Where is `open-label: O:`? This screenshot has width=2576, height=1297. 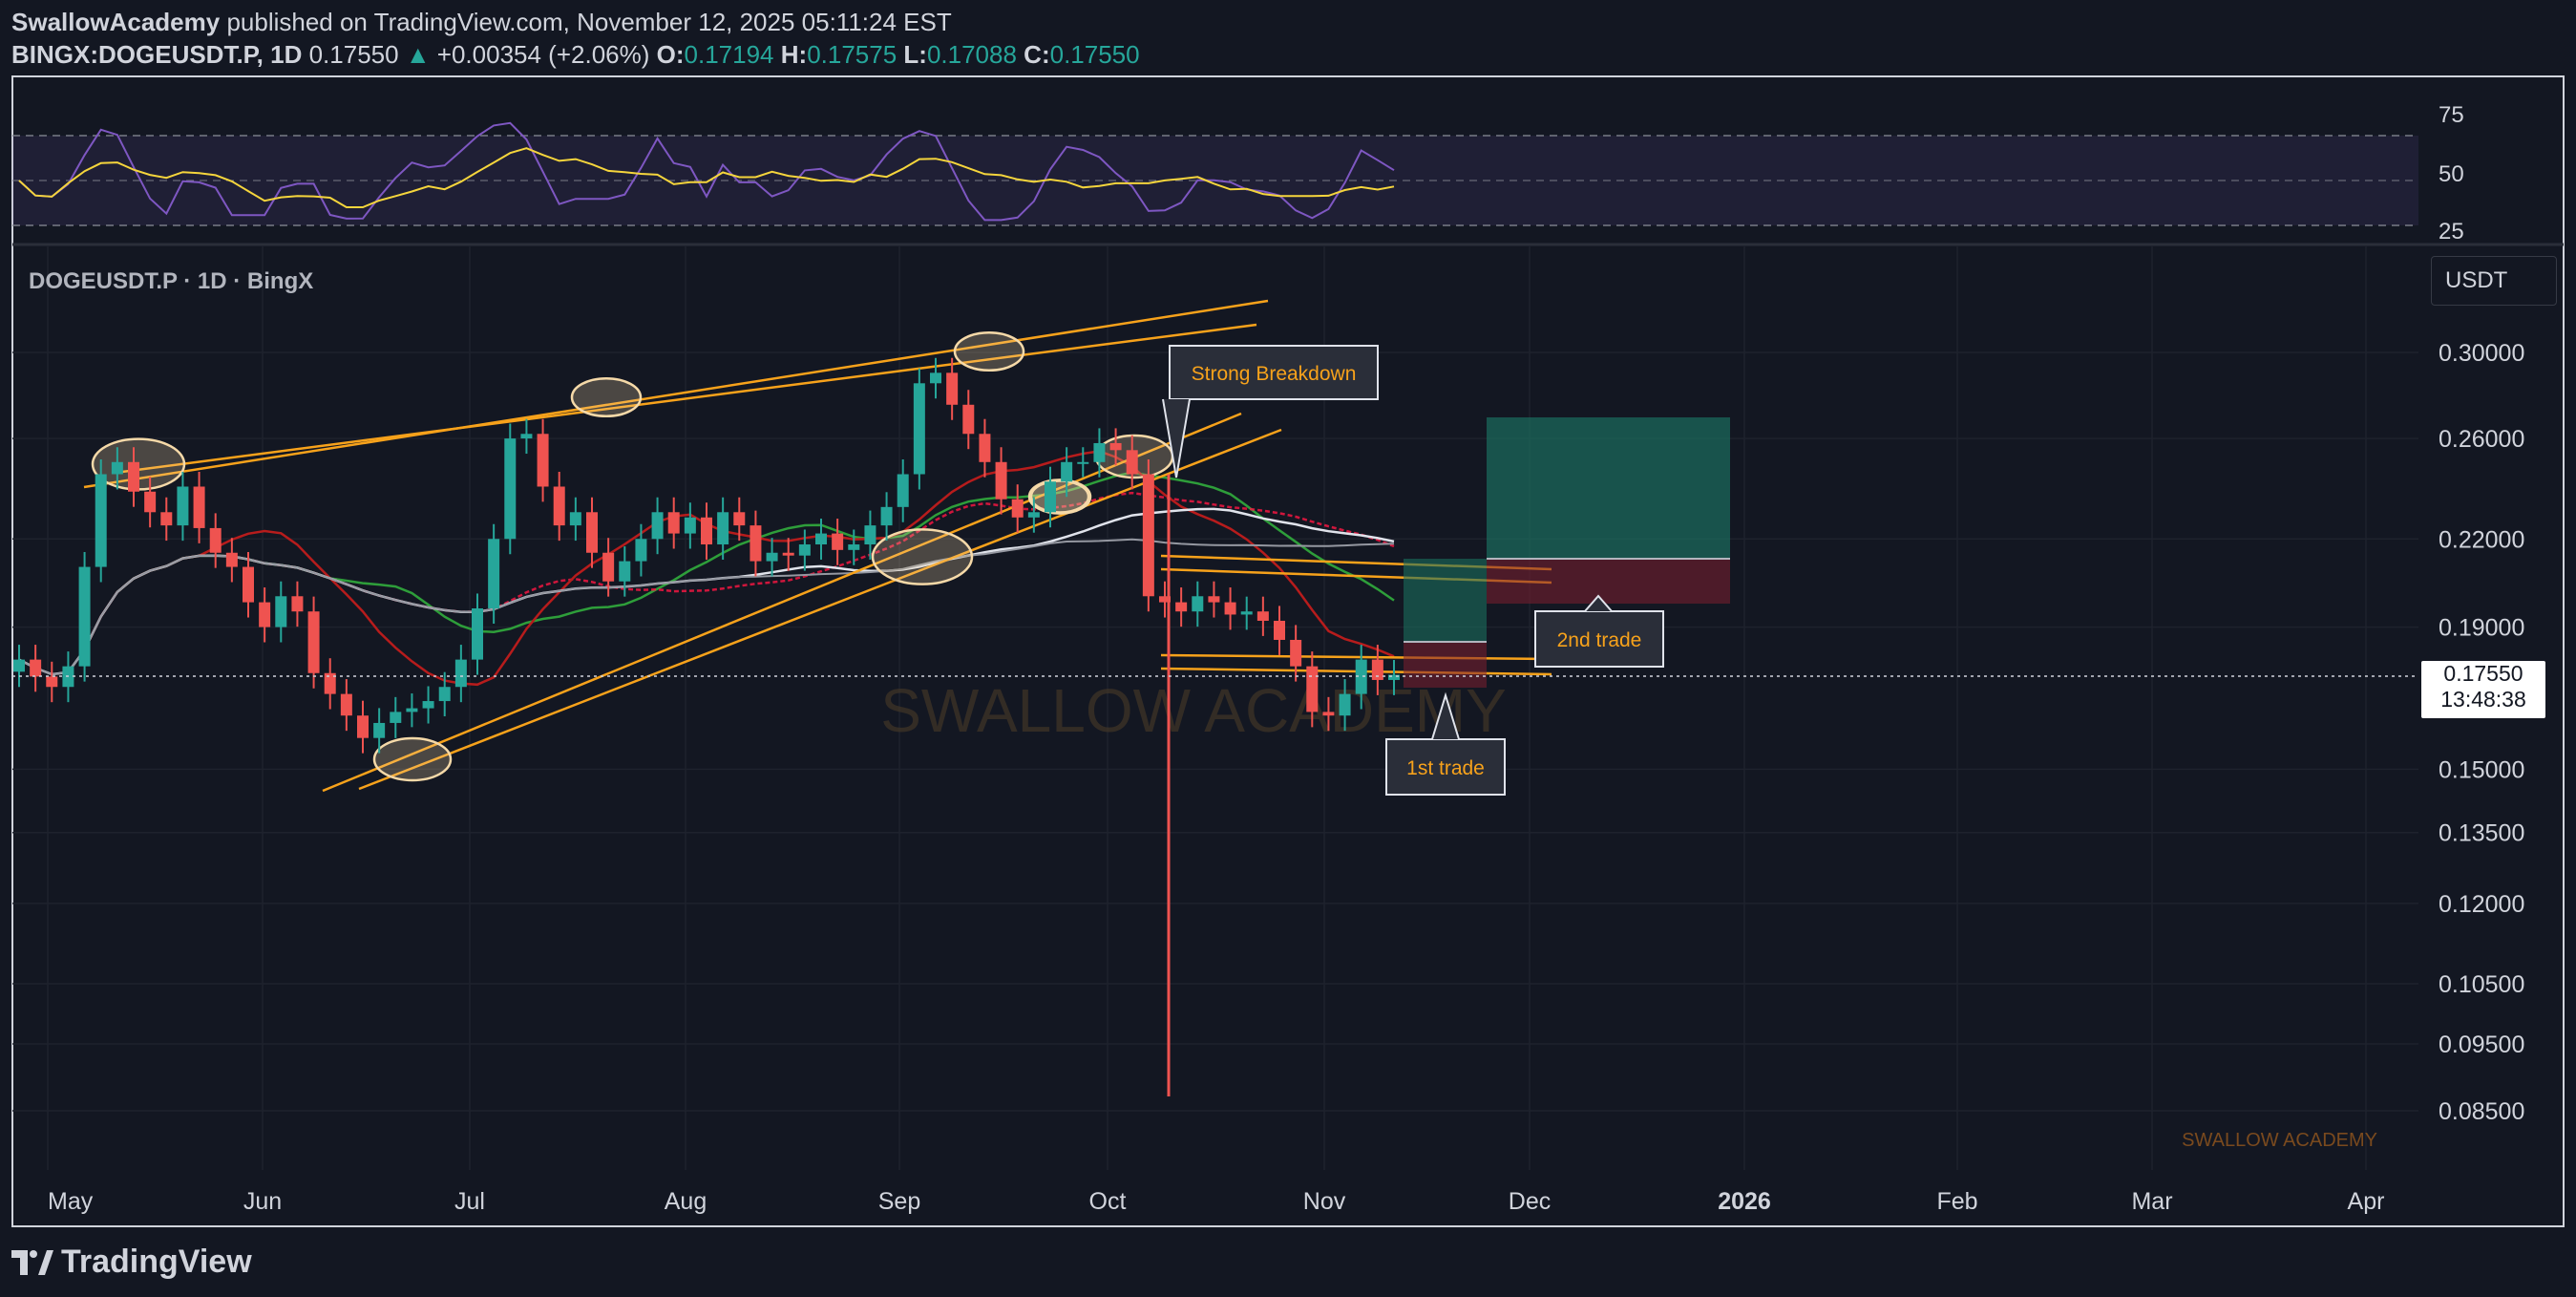 open-label: O: is located at coordinates (670, 55).